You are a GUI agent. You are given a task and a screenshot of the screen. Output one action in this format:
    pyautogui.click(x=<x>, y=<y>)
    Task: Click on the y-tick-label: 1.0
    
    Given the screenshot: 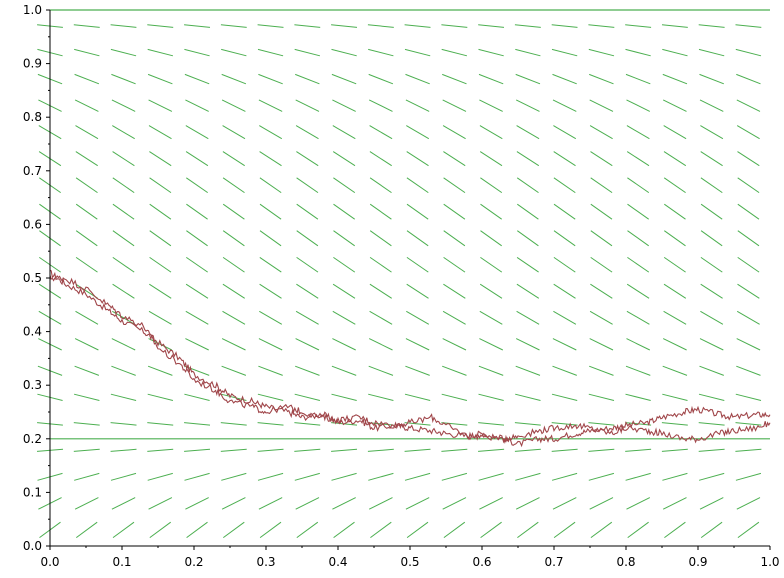 What is the action you would take?
    pyautogui.click(x=32, y=10)
    